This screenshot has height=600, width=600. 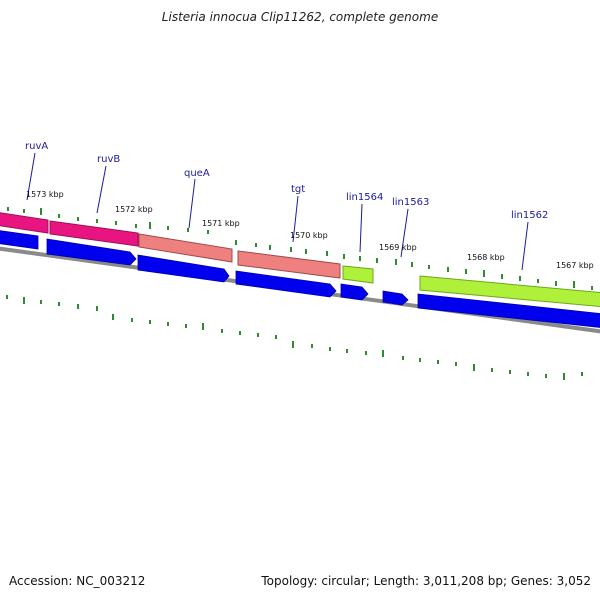 What do you see at coordinates (509, 291) in the screenshot?
I see `lin1562-band` at bounding box center [509, 291].